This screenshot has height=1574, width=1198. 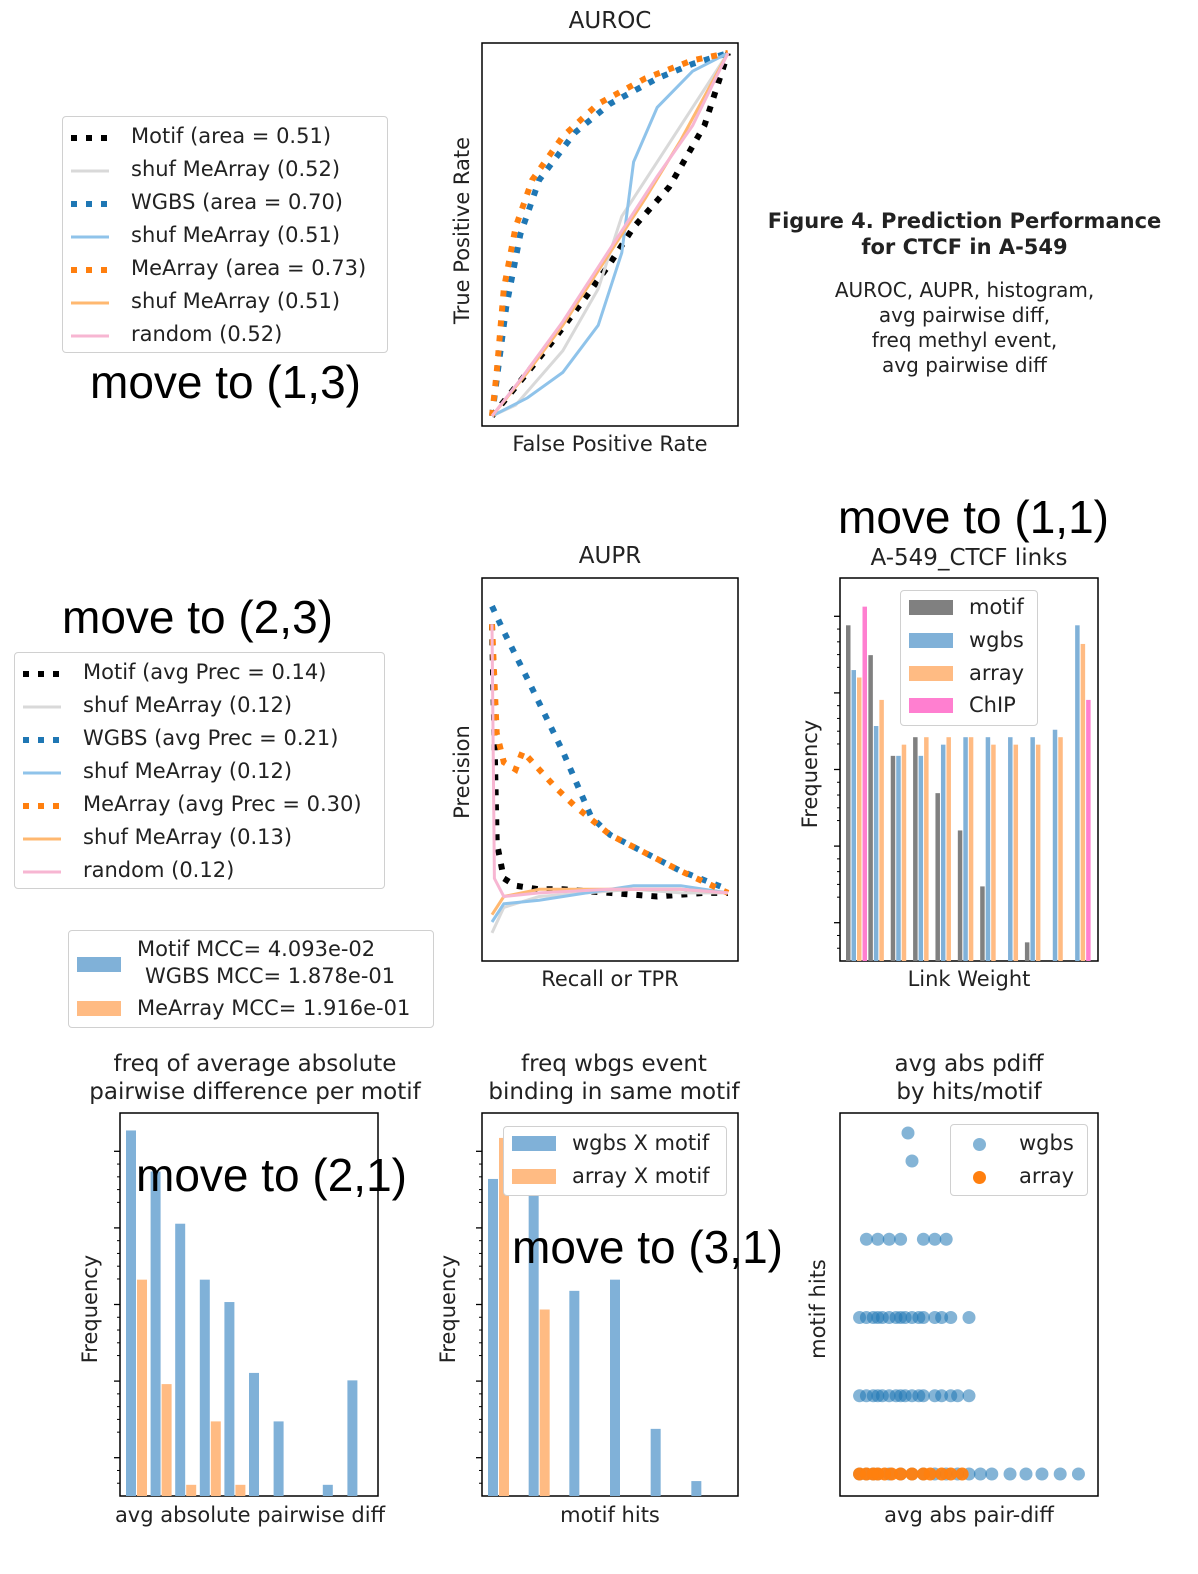 What do you see at coordinates (271, 1175) in the screenshot?
I see `note-move-21: move to (2,1)` at bounding box center [271, 1175].